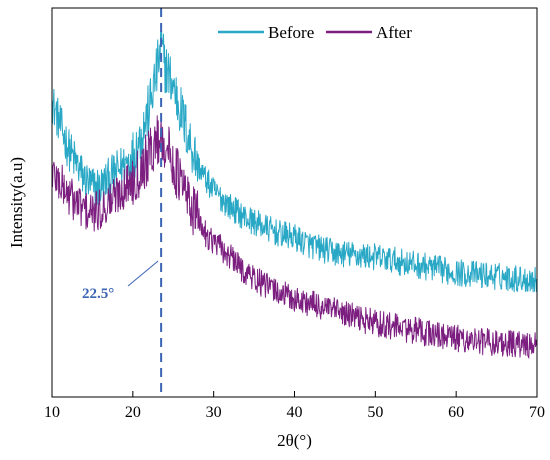 The image size is (550, 460). Describe the element at coordinates (98, 294) in the screenshot. I see `annotation-label: 22.5°` at that location.